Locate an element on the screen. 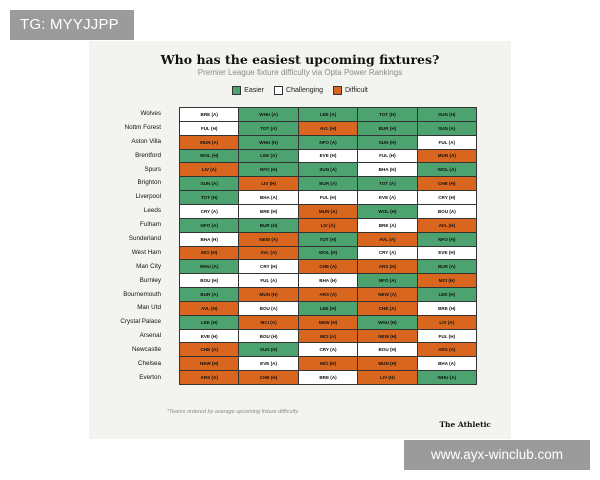 Image resolution: width=600 pixels, height=480 pixels. fixture-cell: LEE (A) is located at coordinates (268, 156).